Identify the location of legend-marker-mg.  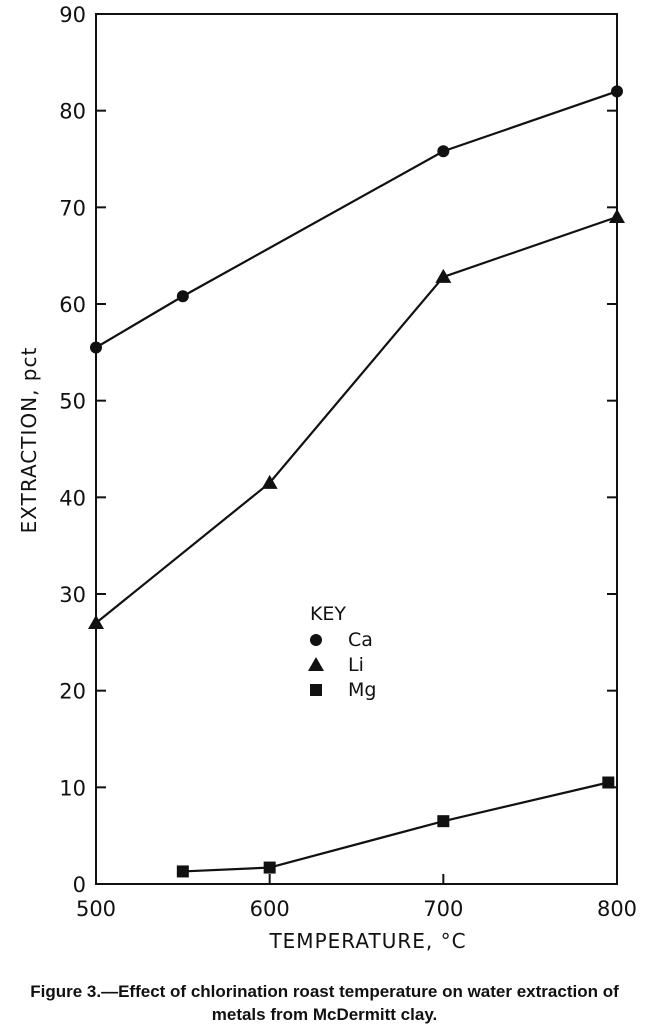
(316, 690).